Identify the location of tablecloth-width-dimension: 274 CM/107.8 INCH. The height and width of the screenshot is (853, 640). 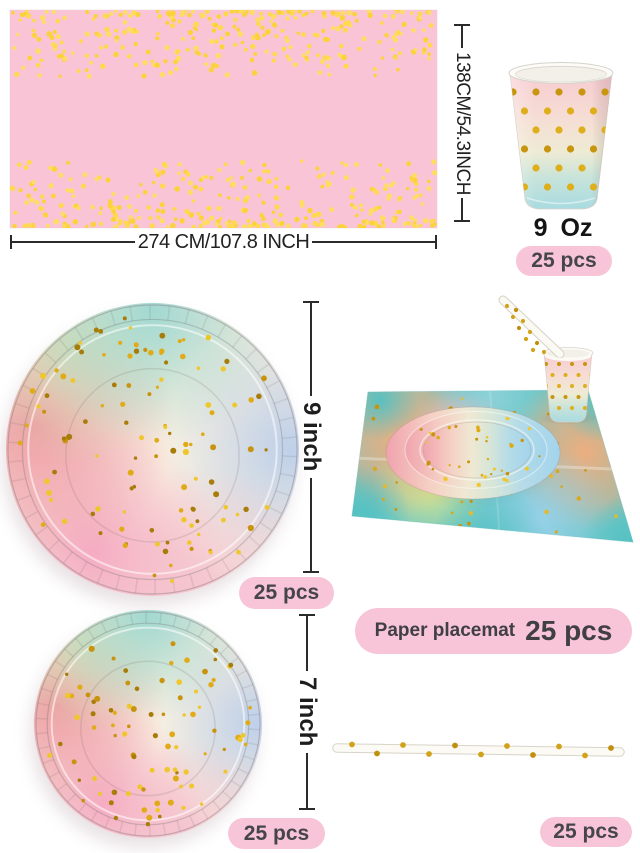
(224, 242).